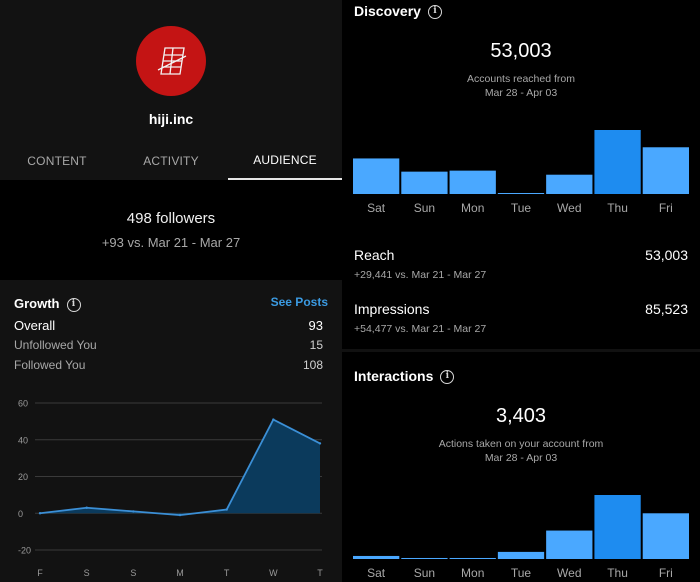 The height and width of the screenshot is (582, 700). What do you see at coordinates (23, 477) in the screenshot?
I see `y-tick-label: 20` at bounding box center [23, 477].